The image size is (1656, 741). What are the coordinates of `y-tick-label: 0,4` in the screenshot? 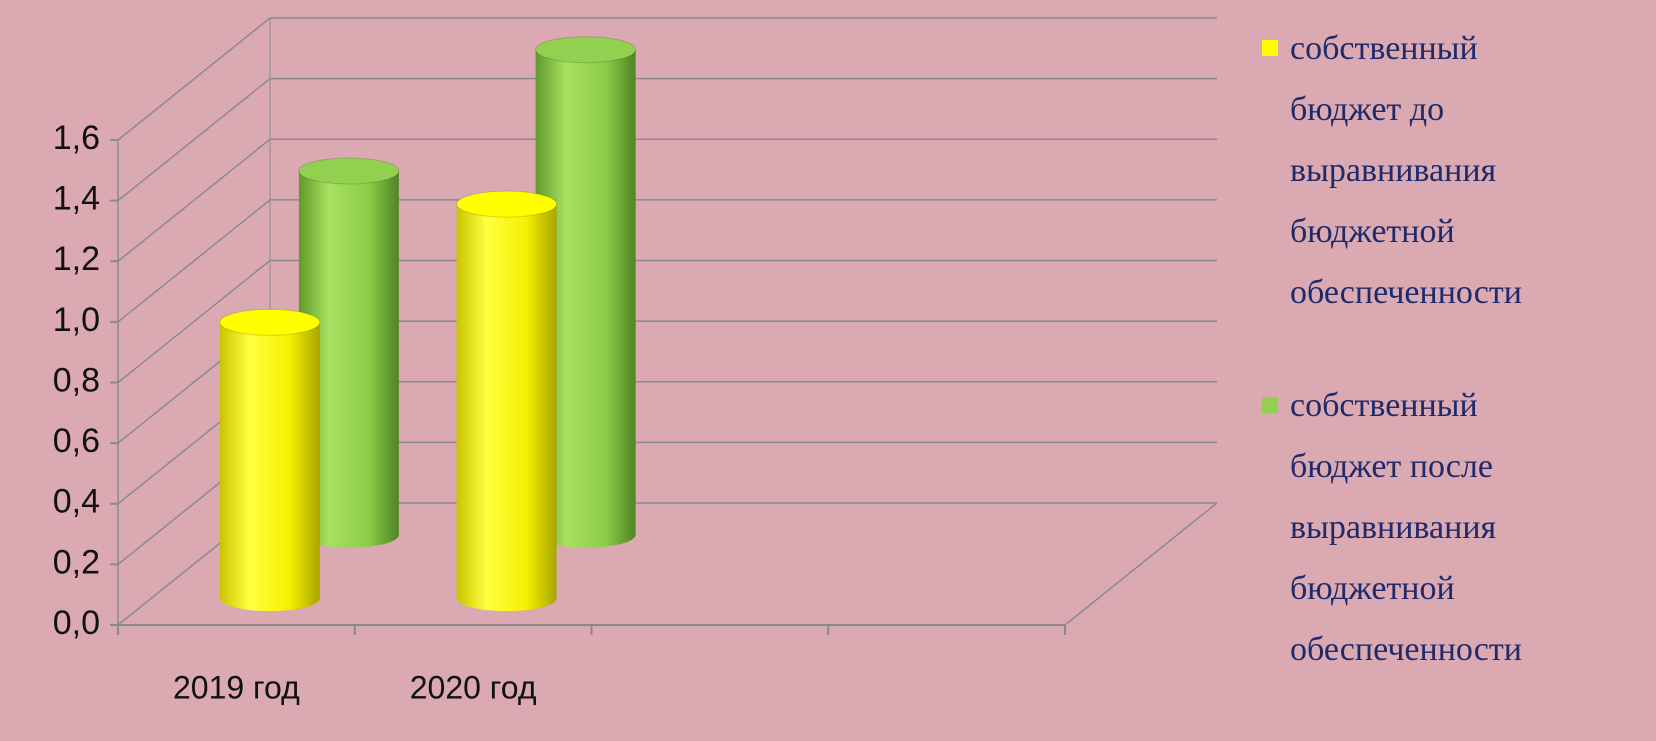 It's located at (76, 502).